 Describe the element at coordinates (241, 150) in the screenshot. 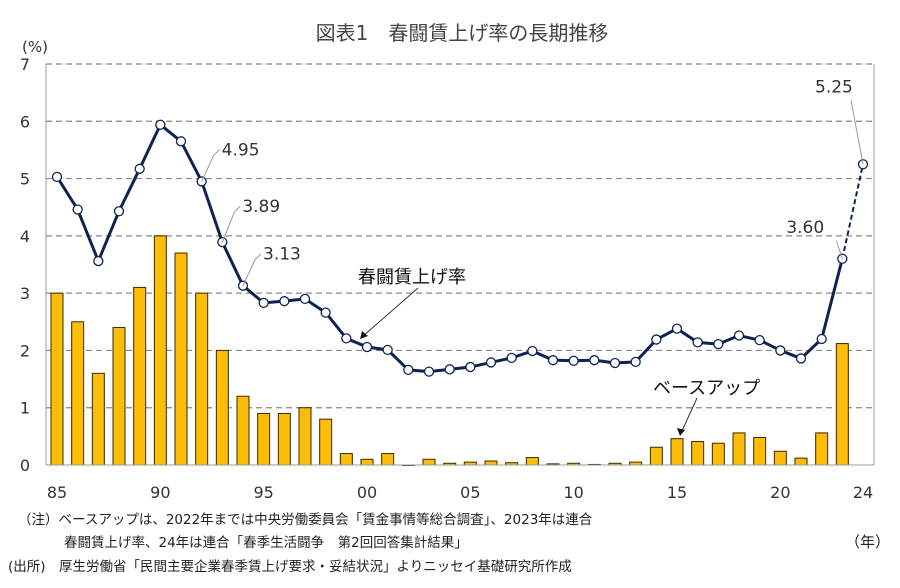

I see `data-label: 4.95` at that location.